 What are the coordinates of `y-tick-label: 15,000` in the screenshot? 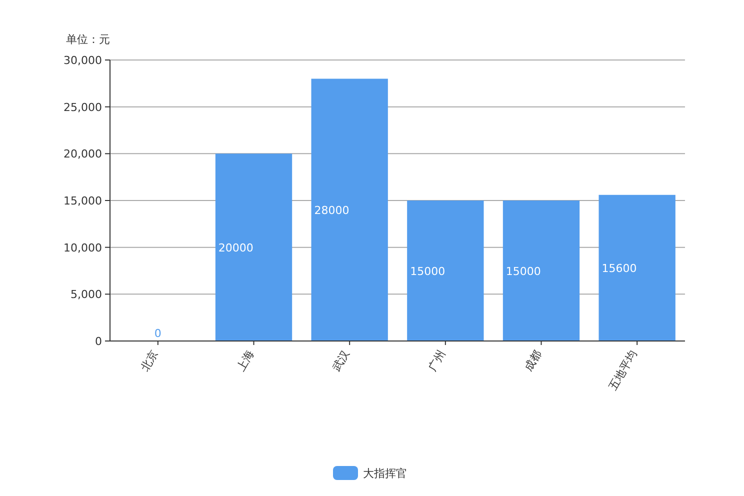 It's located at (83, 201).